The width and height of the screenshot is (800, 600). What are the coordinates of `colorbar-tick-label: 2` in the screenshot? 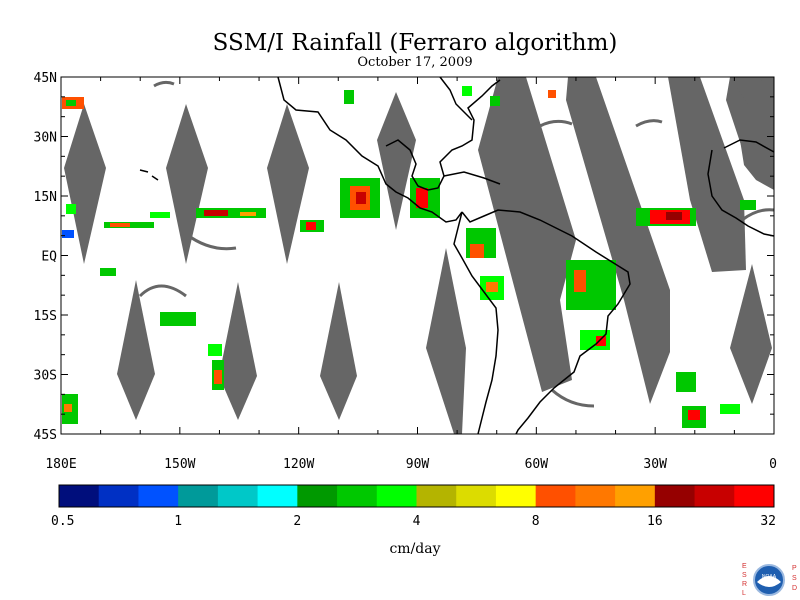 It's located at (297, 521).